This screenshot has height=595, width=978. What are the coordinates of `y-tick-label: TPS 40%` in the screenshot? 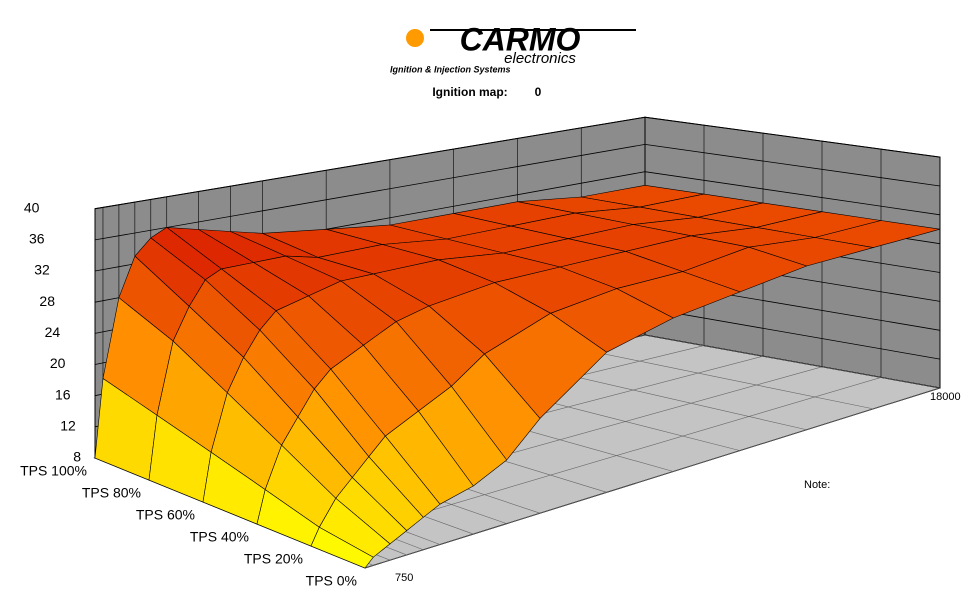 It's located at (219, 537).